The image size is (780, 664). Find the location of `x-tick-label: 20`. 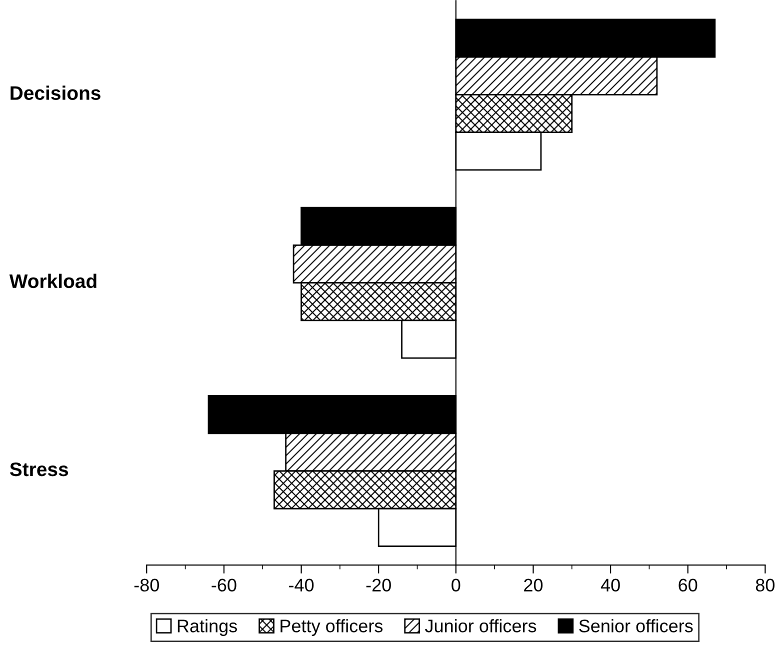

x-tick-label: 20 is located at coordinates (533, 585).